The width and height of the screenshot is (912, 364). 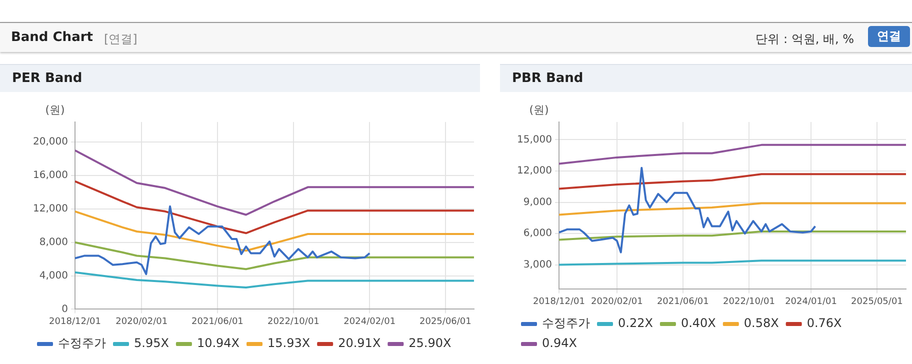 I want to click on x-tick-label: 2025/06/01, so click(x=446, y=321).